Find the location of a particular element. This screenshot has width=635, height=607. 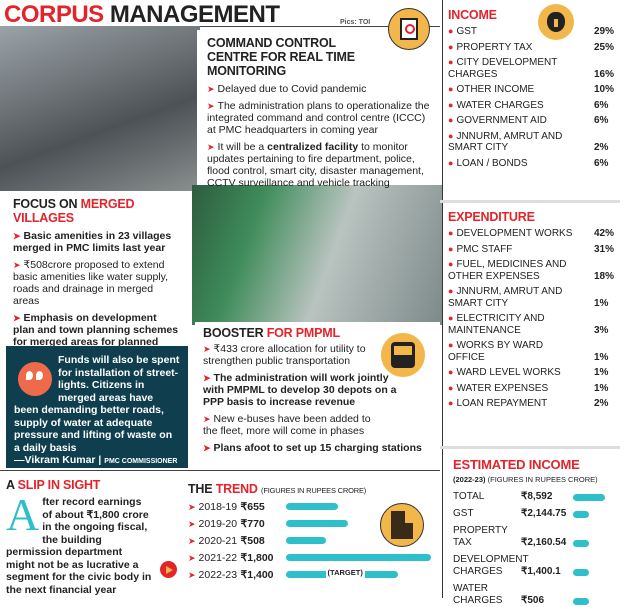

list-item: ● LOAN / BONDS 6% is located at coordinates (533, 164).